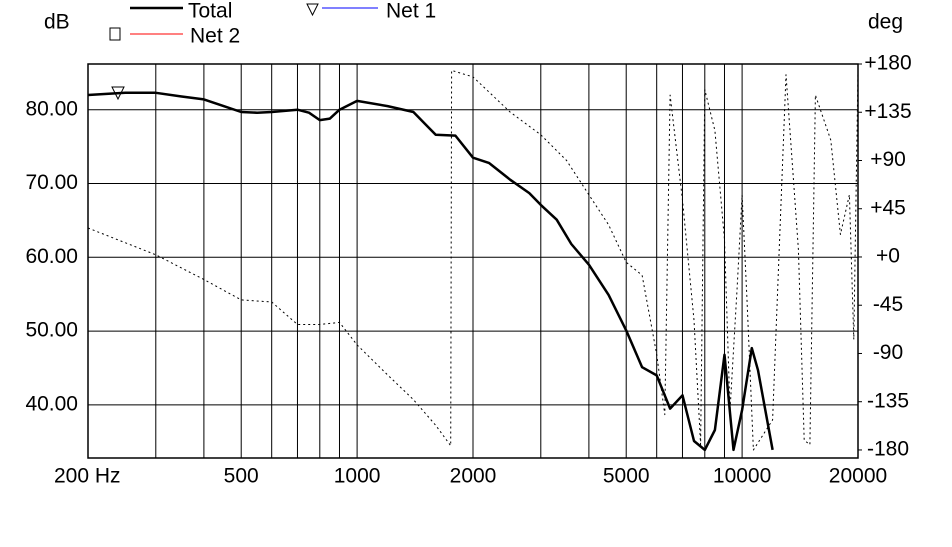 The width and height of the screenshot is (952, 547). What do you see at coordinates (51, 182) in the screenshot?
I see `y-tick-label: 70.00` at bounding box center [51, 182].